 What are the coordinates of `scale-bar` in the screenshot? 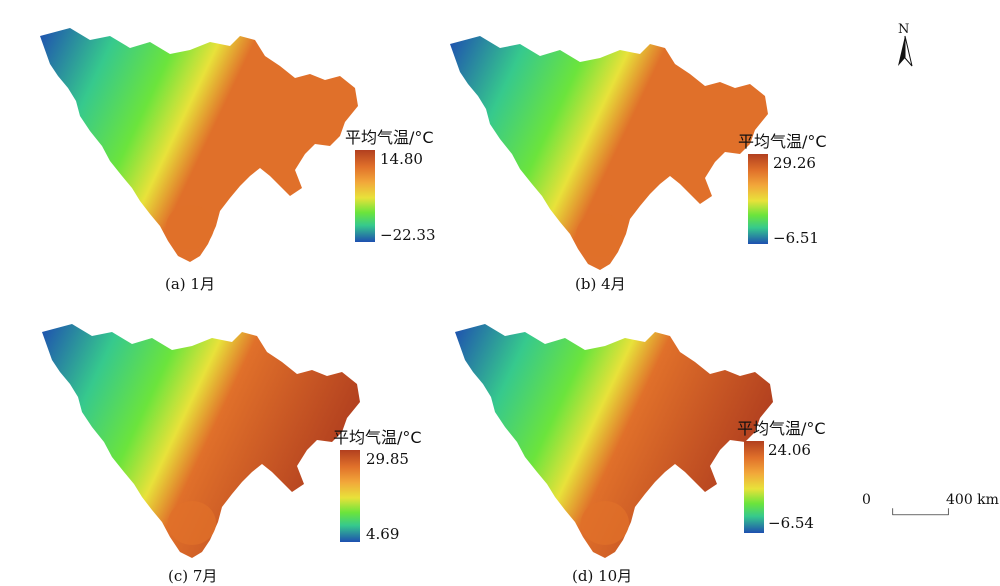 It's located at (920, 512).